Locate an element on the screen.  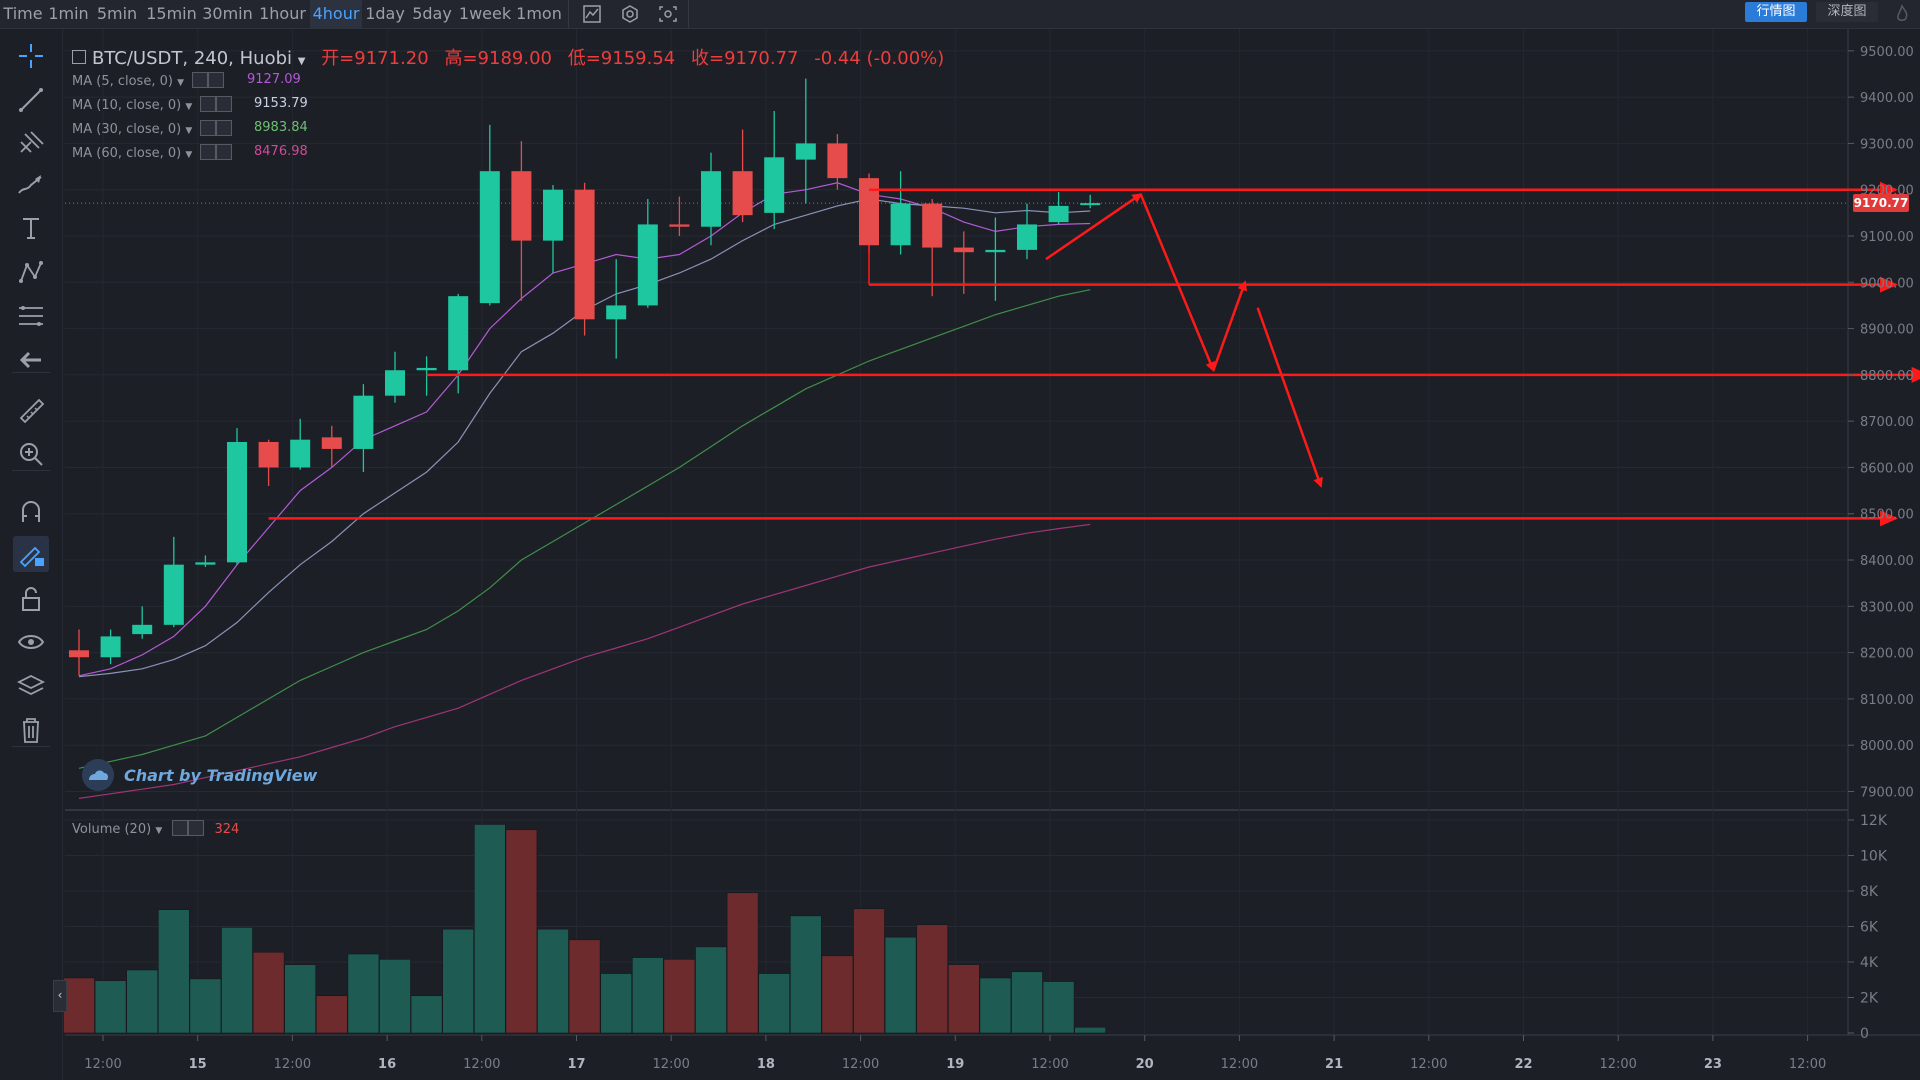
timeframe-1min: 1min is located at coordinates (68, 13).